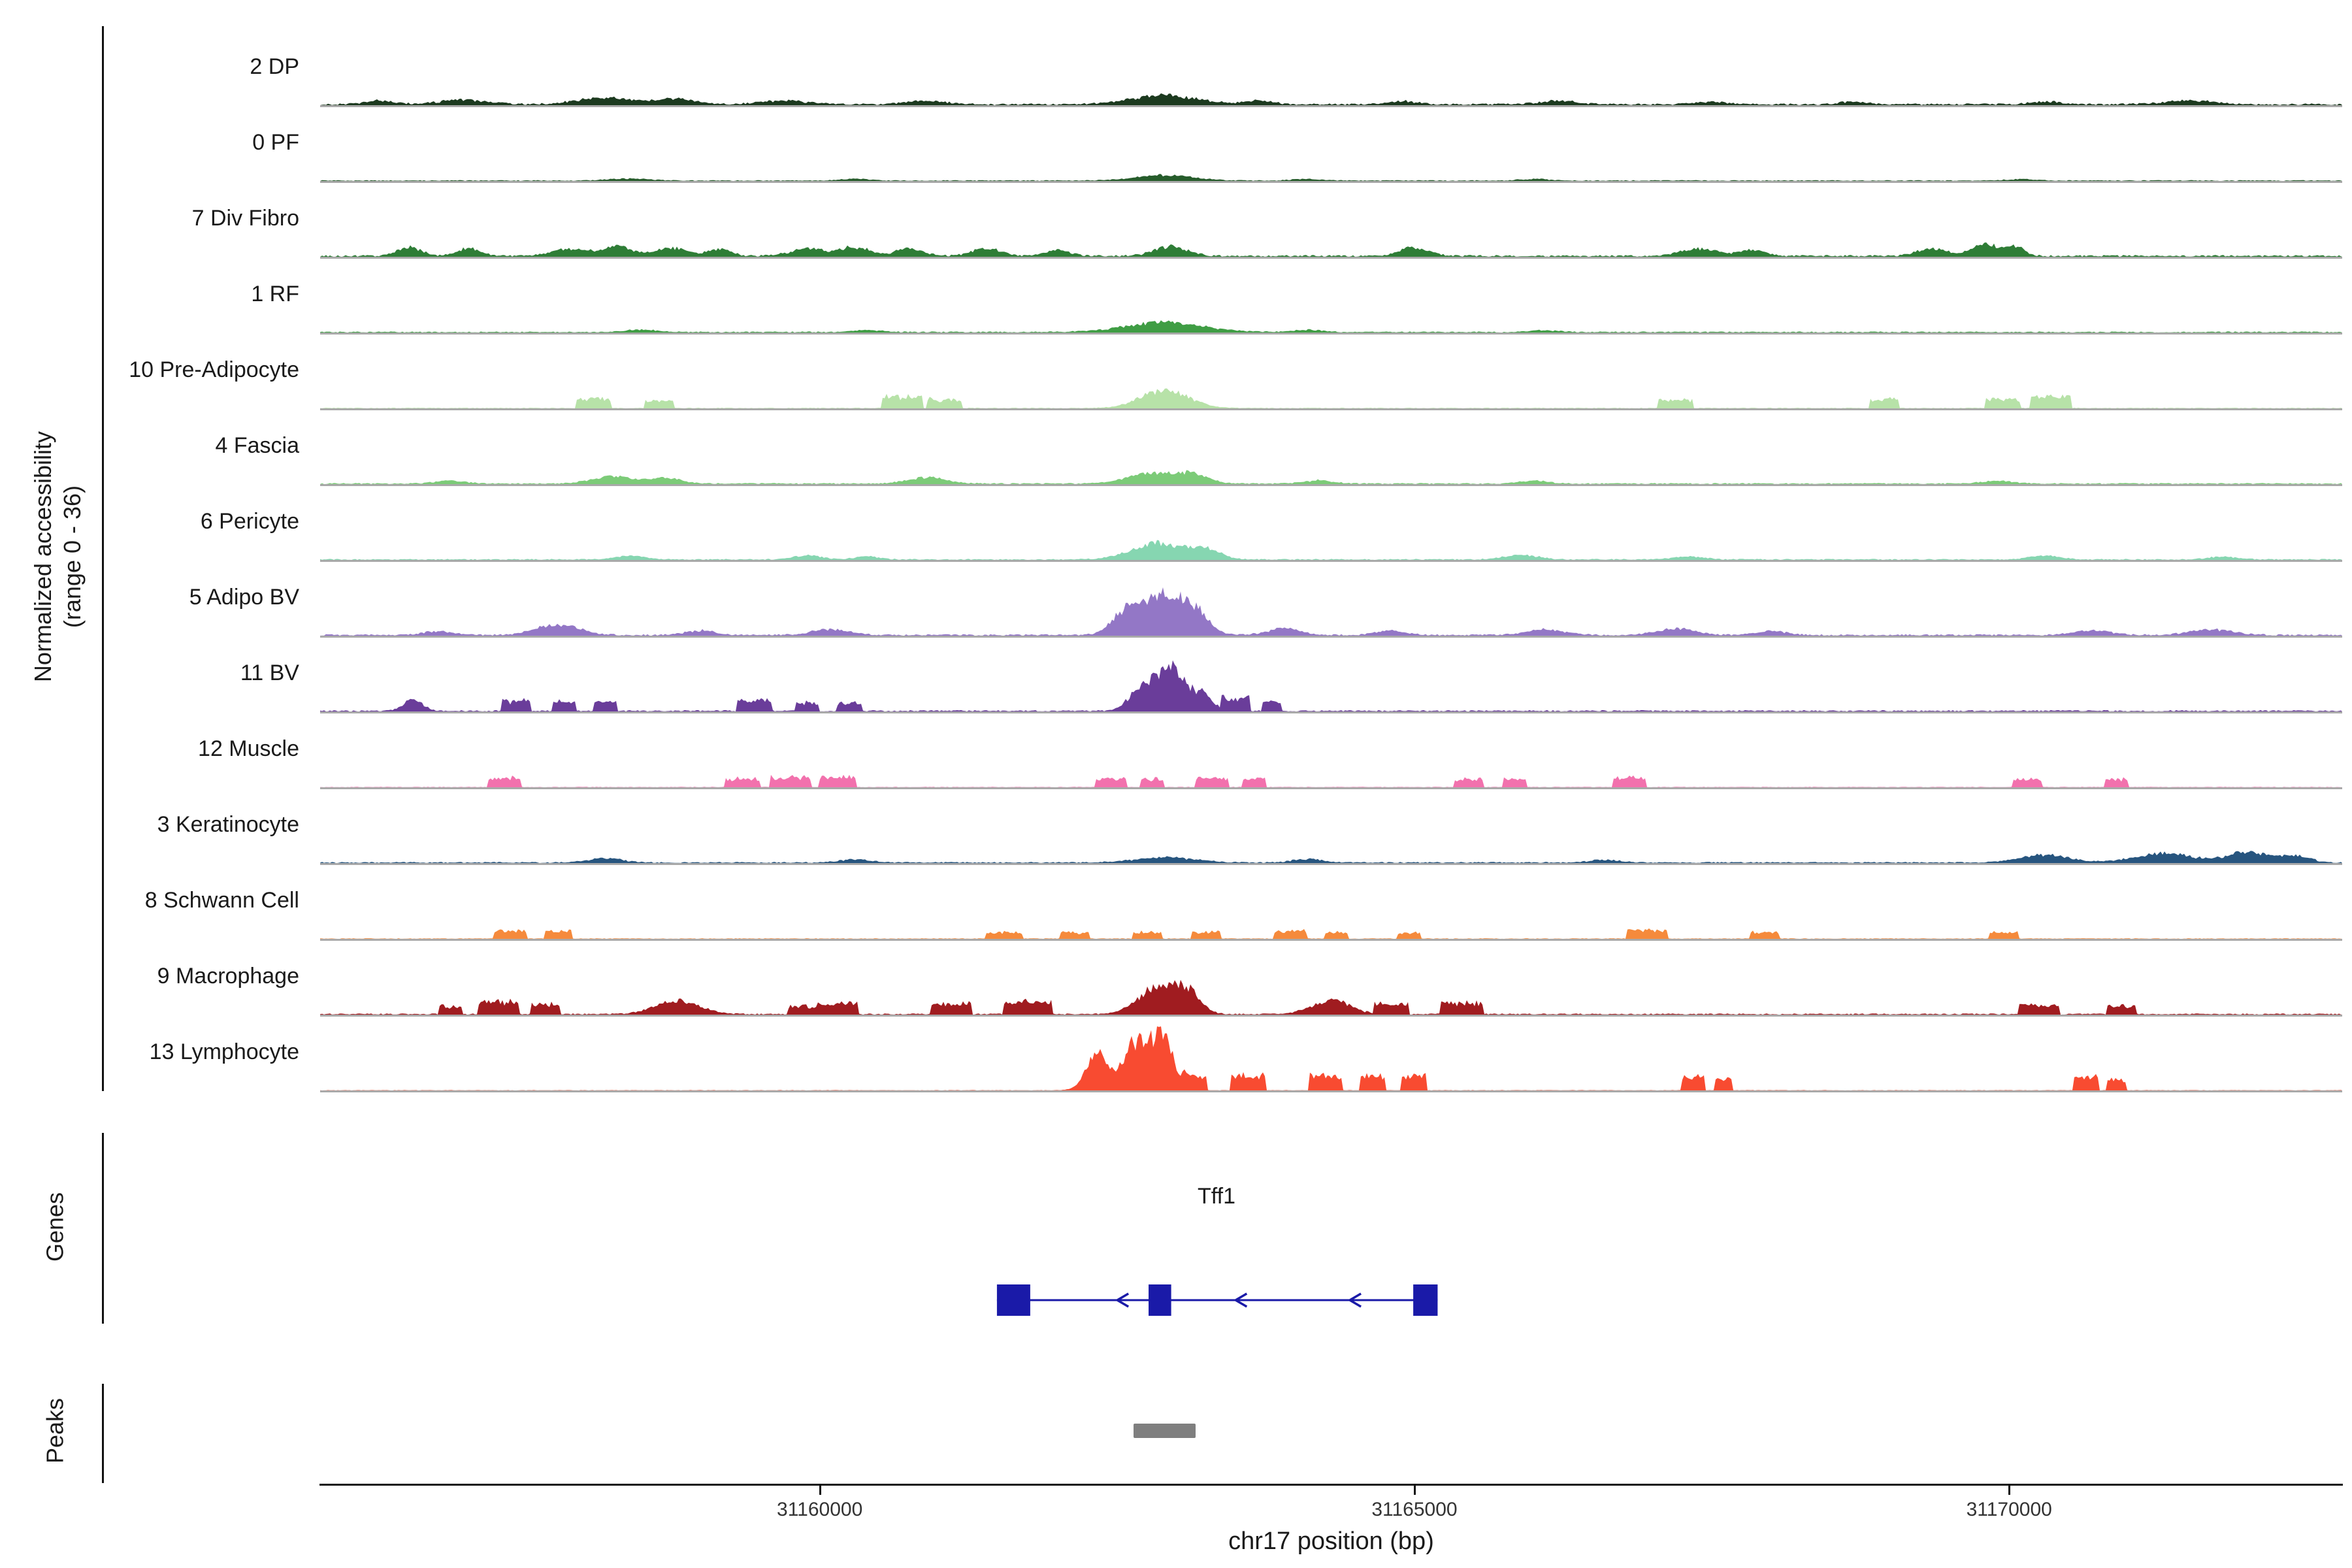 The image size is (2352, 1568). Describe the element at coordinates (249, 521) in the screenshot. I see `track-label: 6 Pericyte` at that location.